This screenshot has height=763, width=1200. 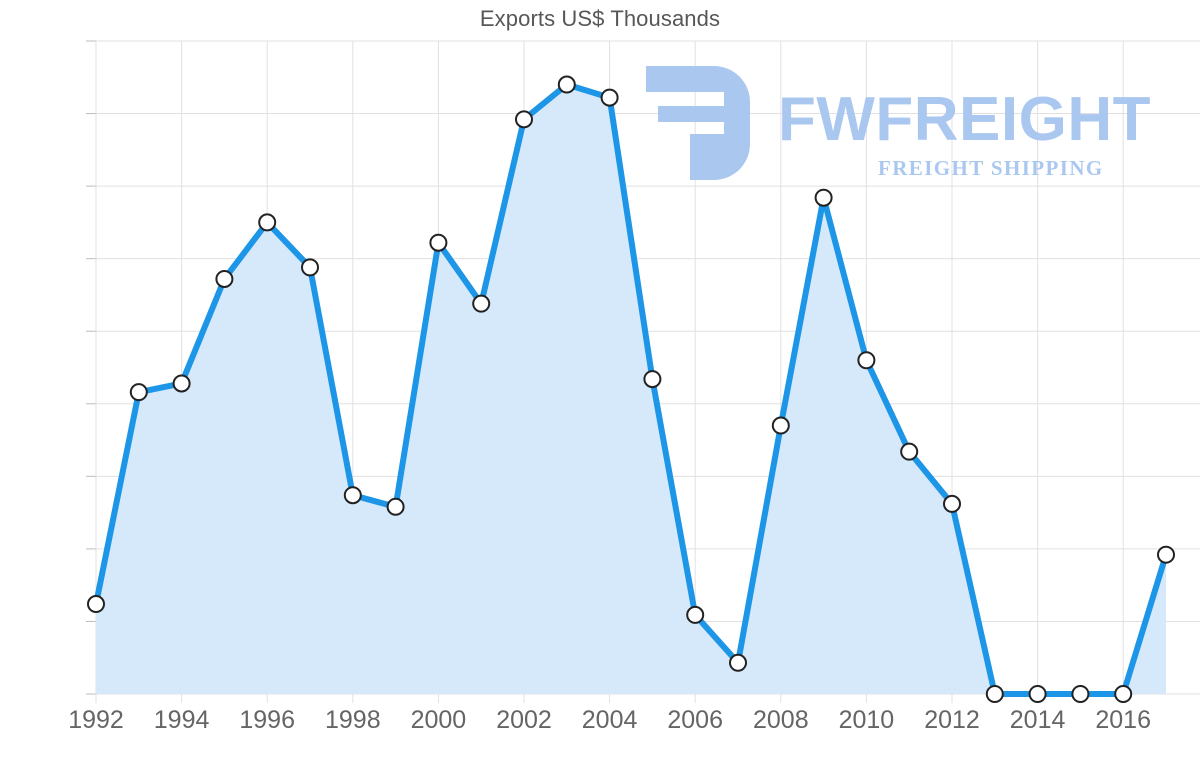 What do you see at coordinates (695, 720) in the screenshot?
I see `x-axis-tick-label: 2006` at bounding box center [695, 720].